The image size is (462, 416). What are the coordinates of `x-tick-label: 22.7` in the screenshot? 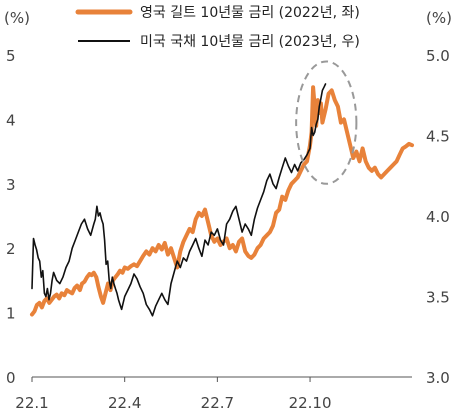 It's located at (217, 403).